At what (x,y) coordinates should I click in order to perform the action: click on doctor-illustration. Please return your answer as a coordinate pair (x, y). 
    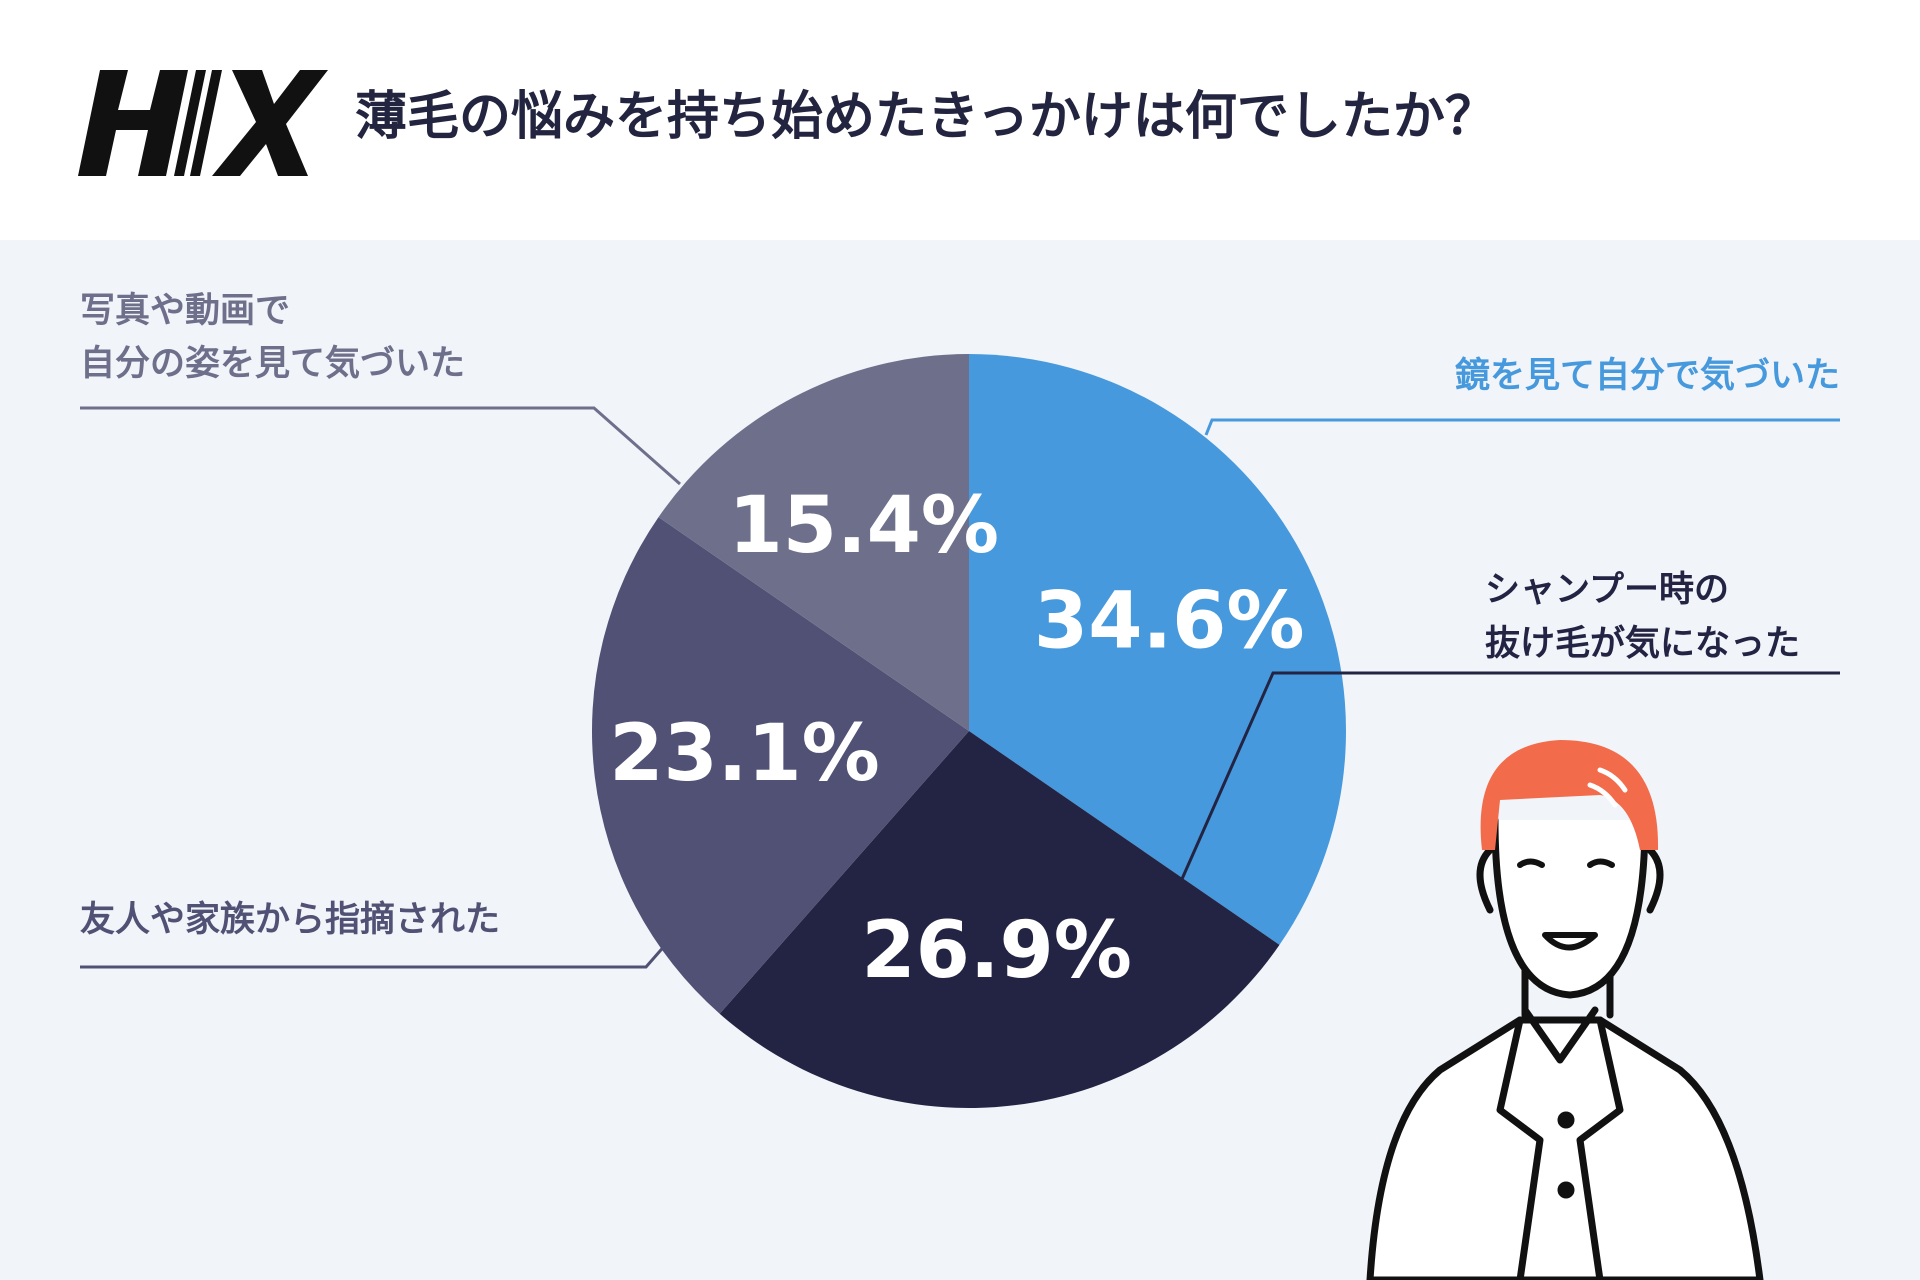
    Looking at the image, I should click on (1565, 1010).